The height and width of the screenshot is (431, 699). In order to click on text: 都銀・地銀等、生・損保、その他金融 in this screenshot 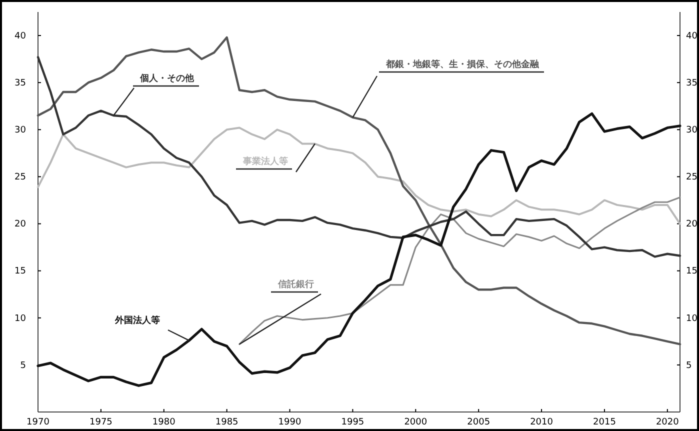, I will do `click(462, 64)`.